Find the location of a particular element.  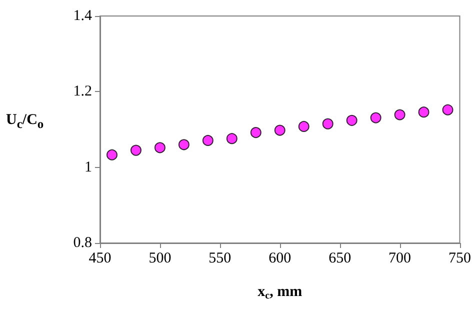

y-axis-title: U$_{c}$/C$_{o}$ is located at coordinates (25, 122).